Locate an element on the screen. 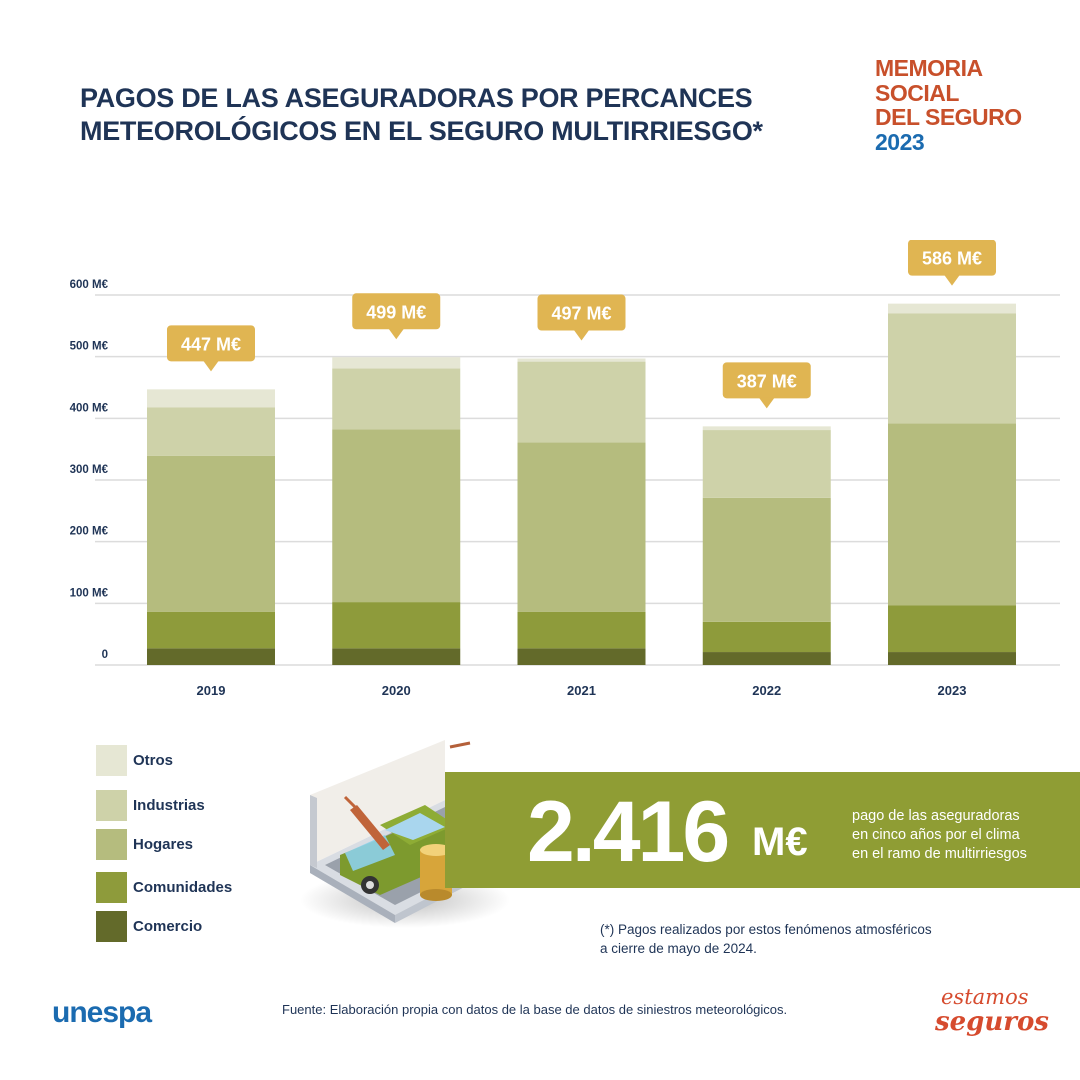 This screenshot has width=1080, height=1080. legend-item-industrias: Industrias is located at coordinates (150, 805).